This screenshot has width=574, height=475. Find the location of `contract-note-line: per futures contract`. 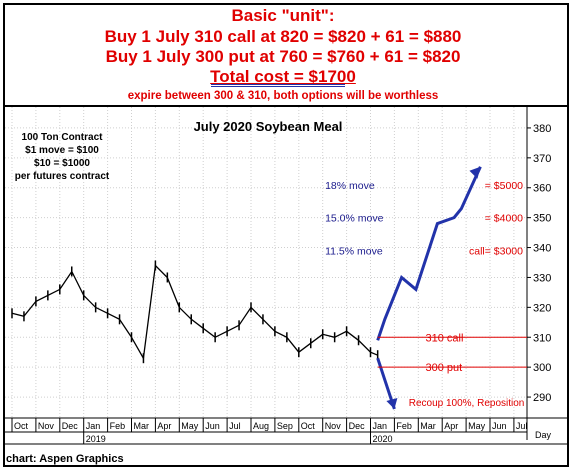

contract-note-line: per futures contract is located at coordinates (62, 176).